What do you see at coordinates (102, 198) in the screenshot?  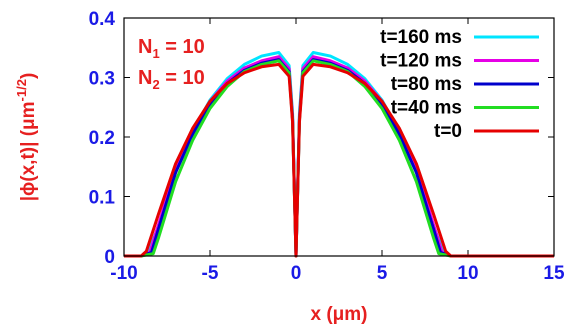 I see `y-tick-label: 0.1` at bounding box center [102, 198].